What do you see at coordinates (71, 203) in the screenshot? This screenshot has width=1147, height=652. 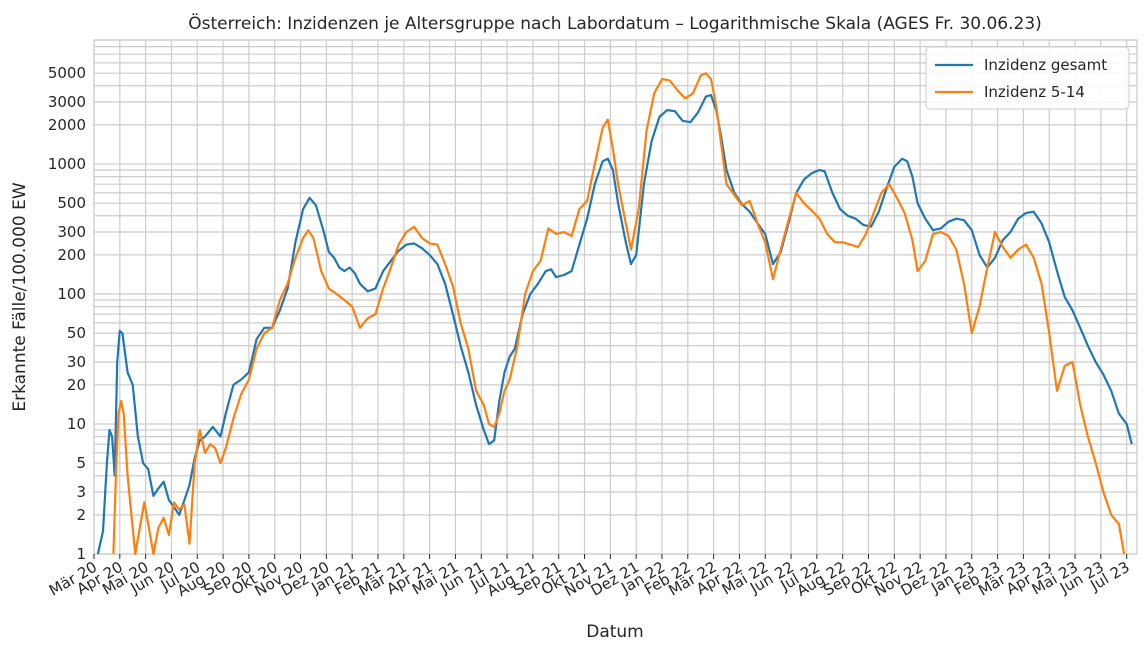 I see `y-tick-label: 500` at bounding box center [71, 203].